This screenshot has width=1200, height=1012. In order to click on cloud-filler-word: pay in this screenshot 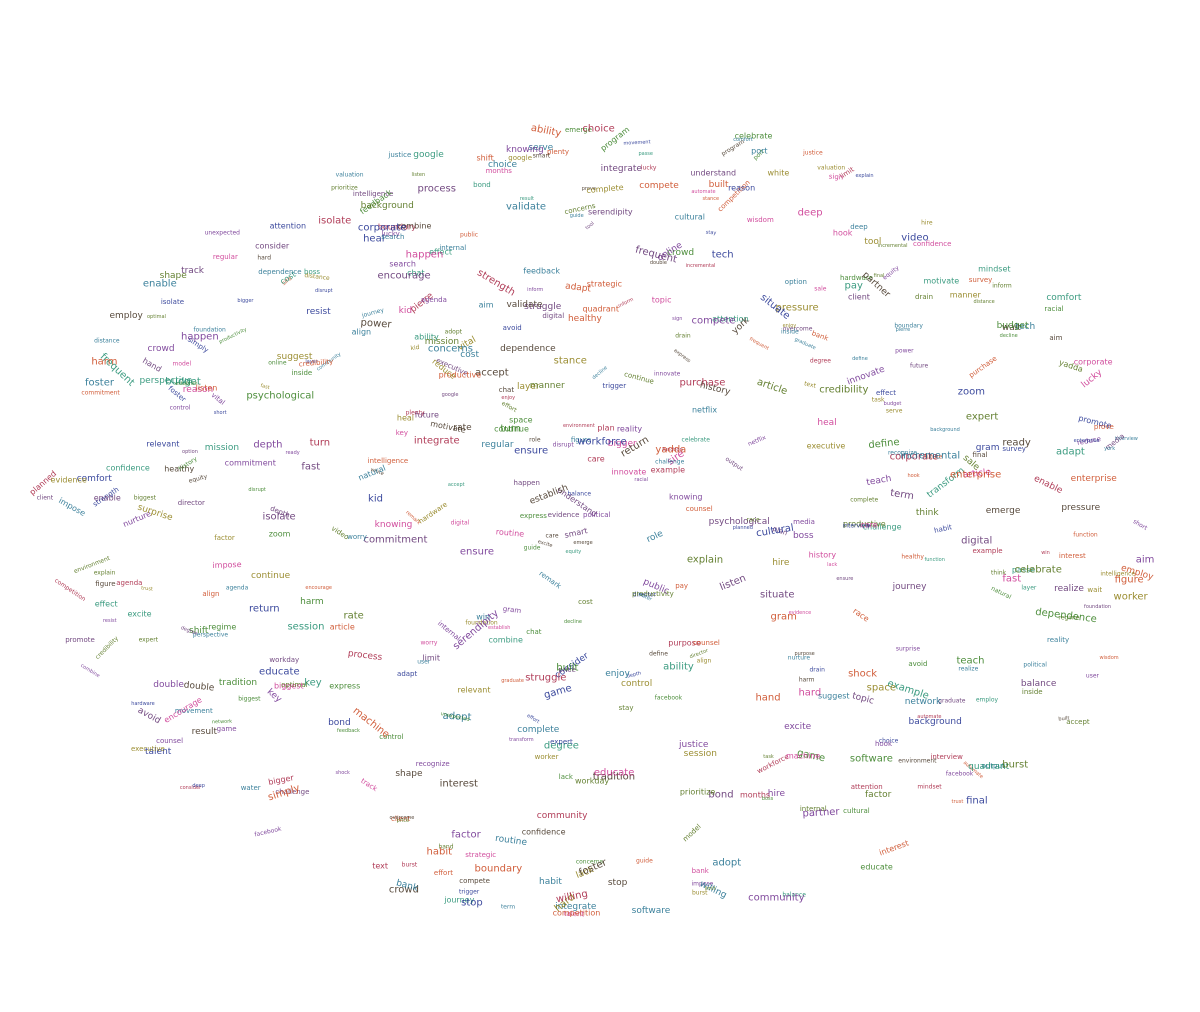, I will do `click(853, 286)`.